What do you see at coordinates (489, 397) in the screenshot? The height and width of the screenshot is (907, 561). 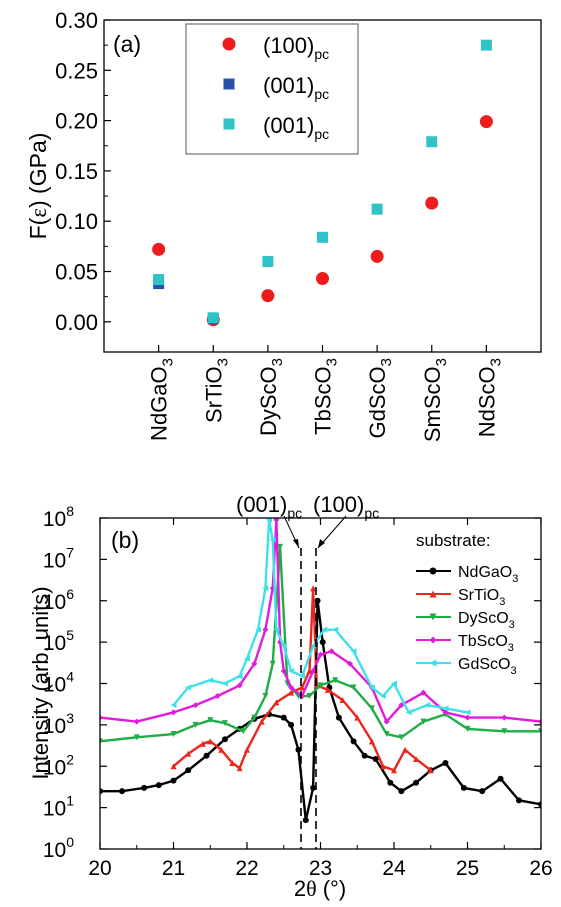 I see `x-tick-label: NdScO3` at bounding box center [489, 397].